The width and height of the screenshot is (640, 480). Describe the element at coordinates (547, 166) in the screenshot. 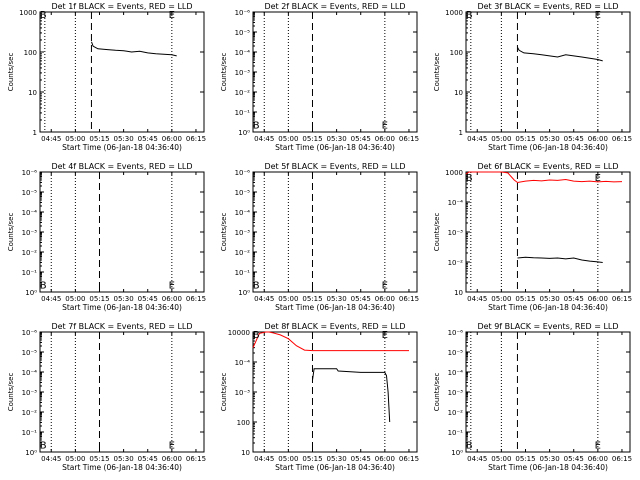

I see `panel-title: Det 6f BLACK = Events, RED = LLD` at that location.